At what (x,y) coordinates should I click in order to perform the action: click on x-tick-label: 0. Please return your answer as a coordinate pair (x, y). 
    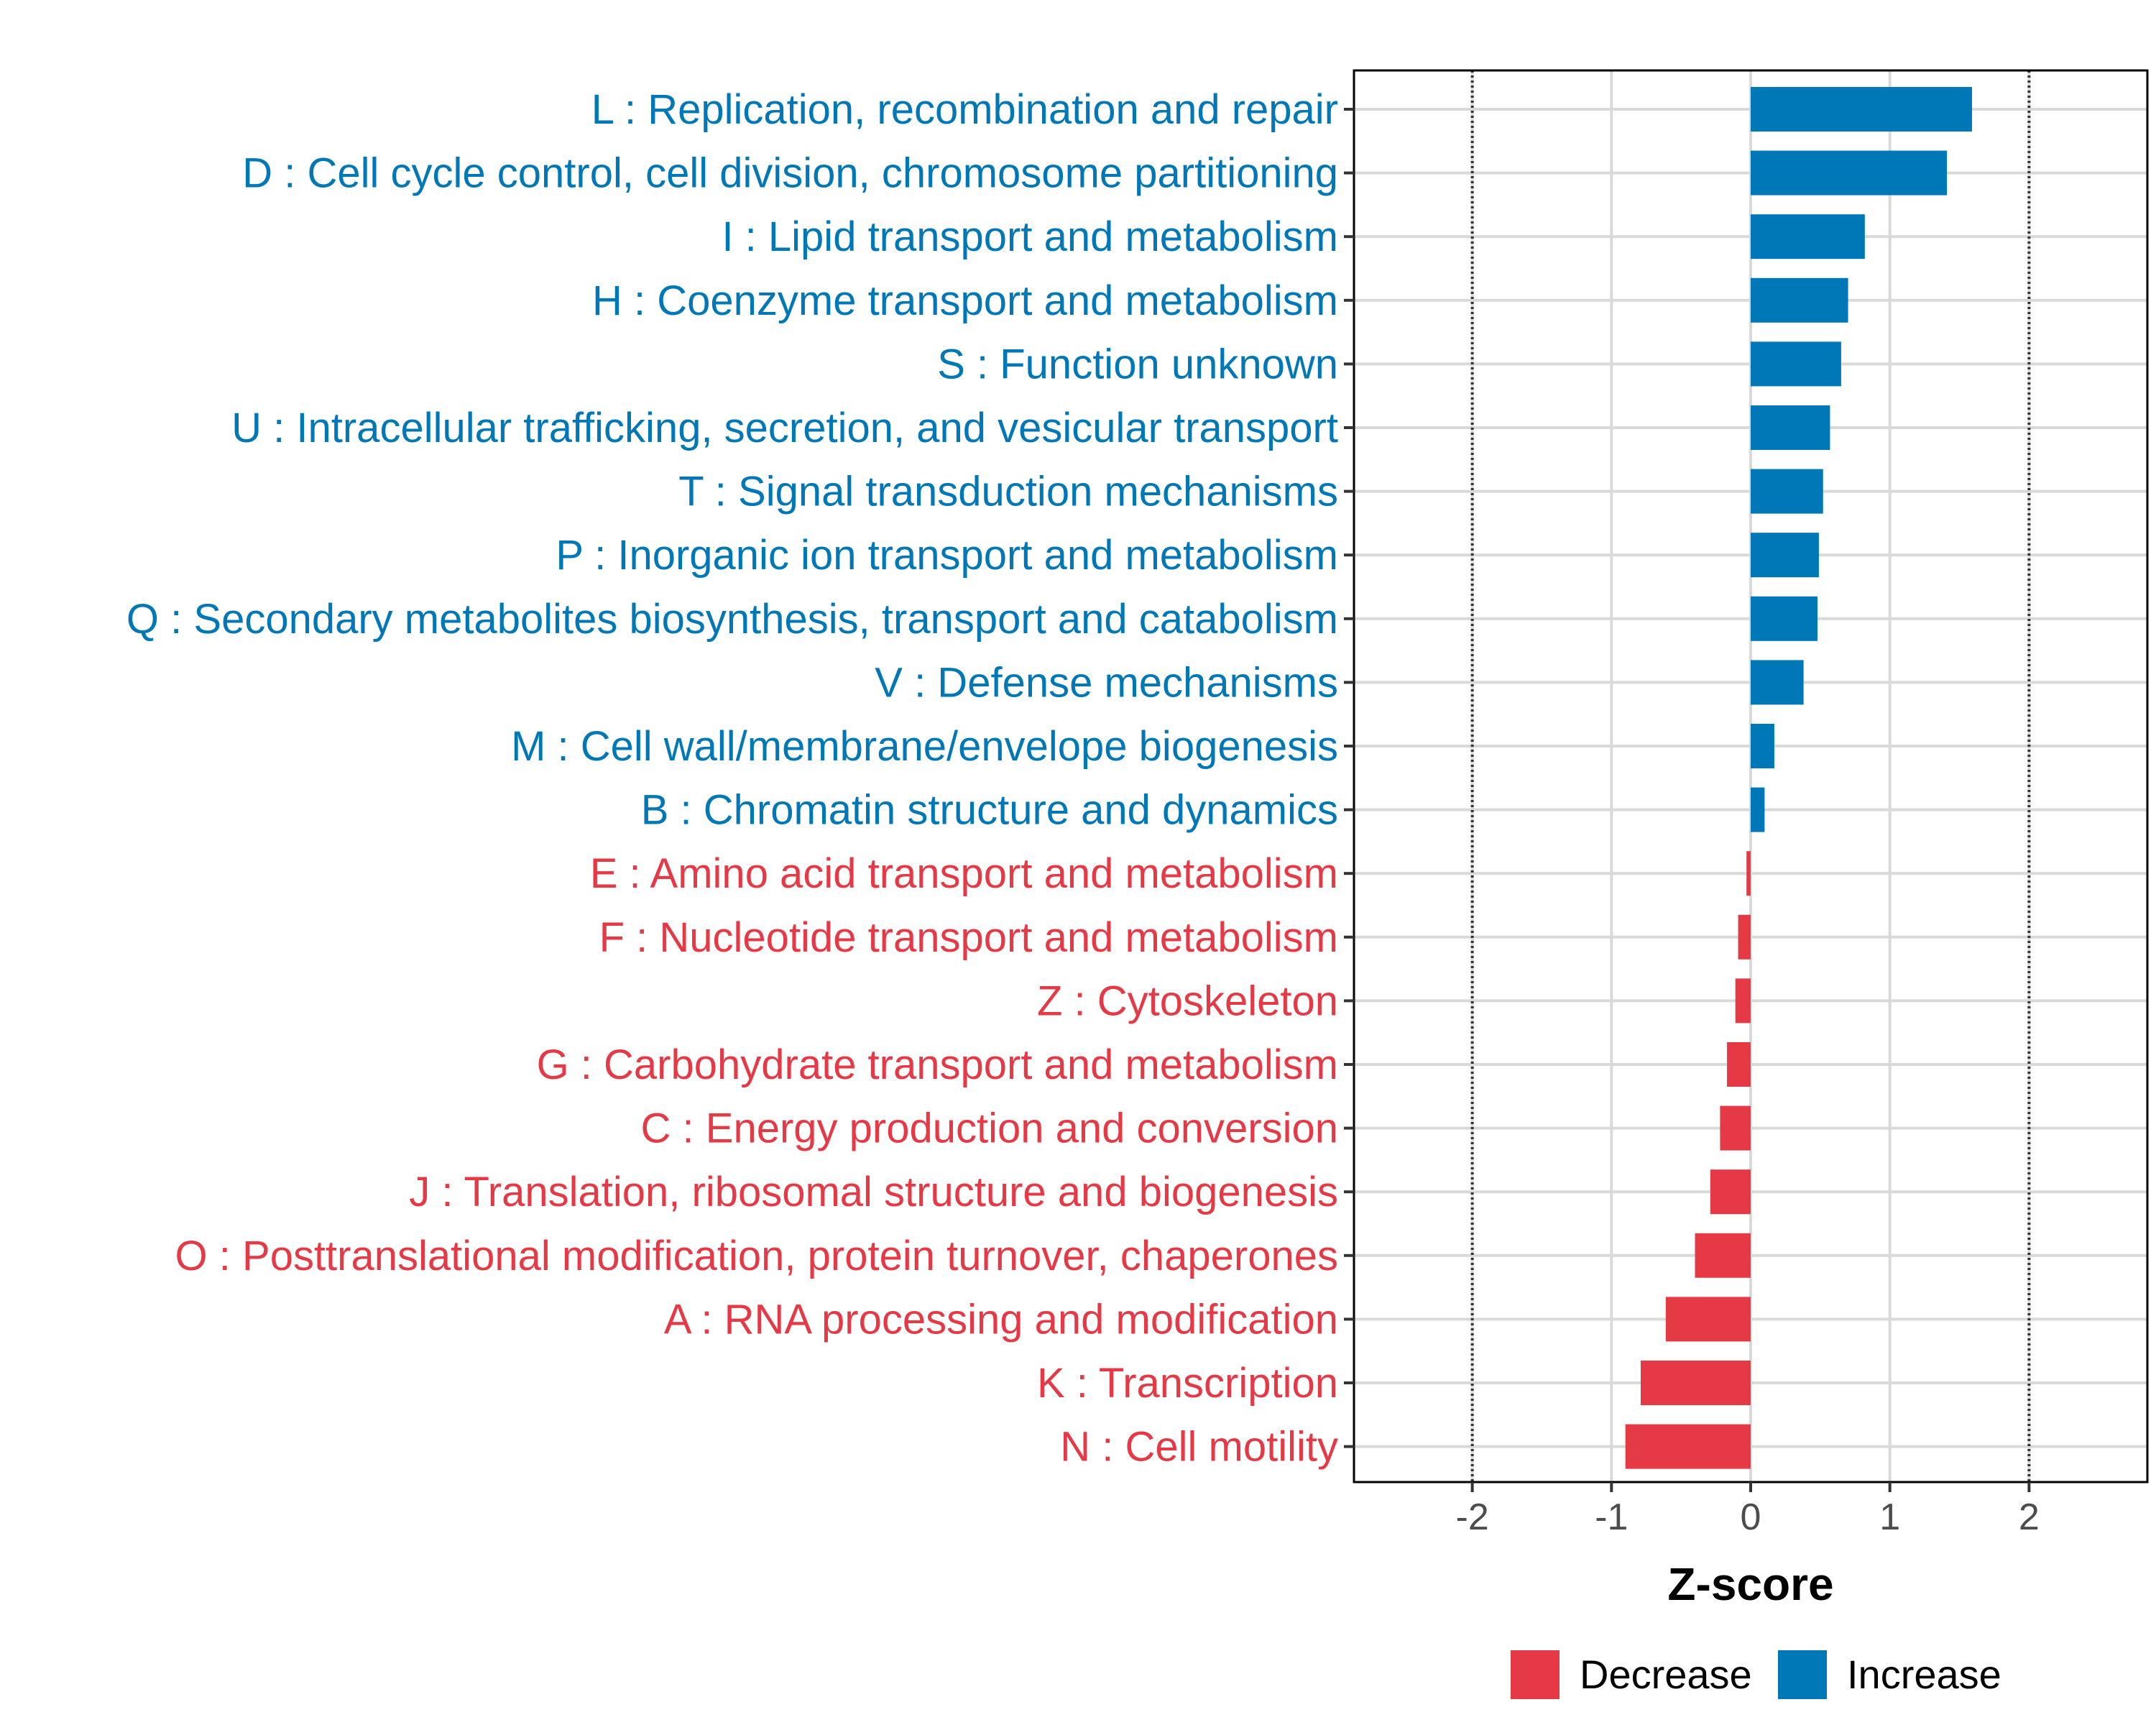
    Looking at the image, I should click on (1751, 1517).